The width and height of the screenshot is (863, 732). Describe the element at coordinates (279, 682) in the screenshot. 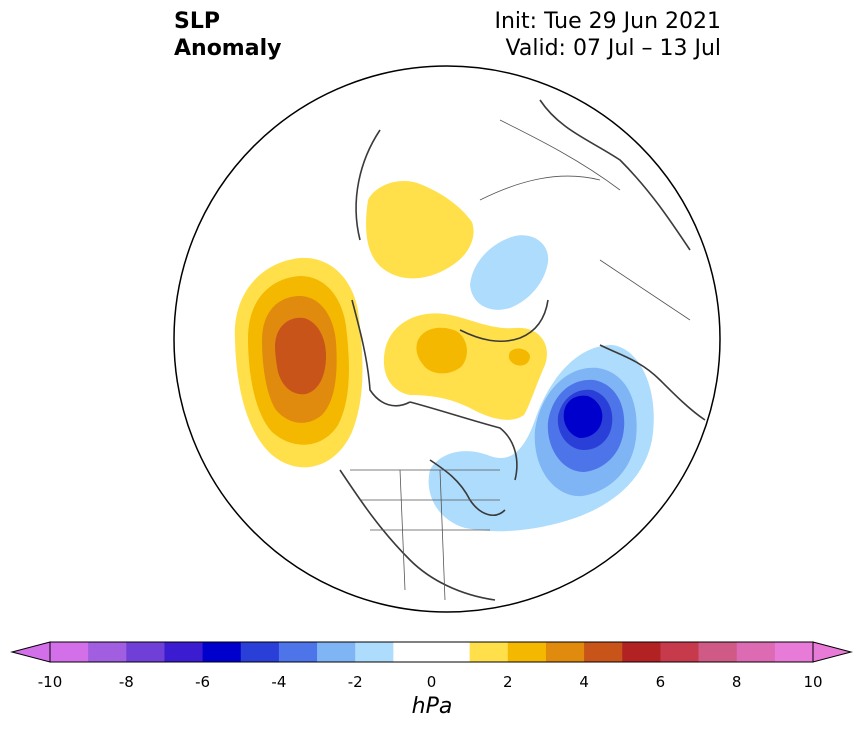

I see `colorbar-tick-label: -4` at that location.